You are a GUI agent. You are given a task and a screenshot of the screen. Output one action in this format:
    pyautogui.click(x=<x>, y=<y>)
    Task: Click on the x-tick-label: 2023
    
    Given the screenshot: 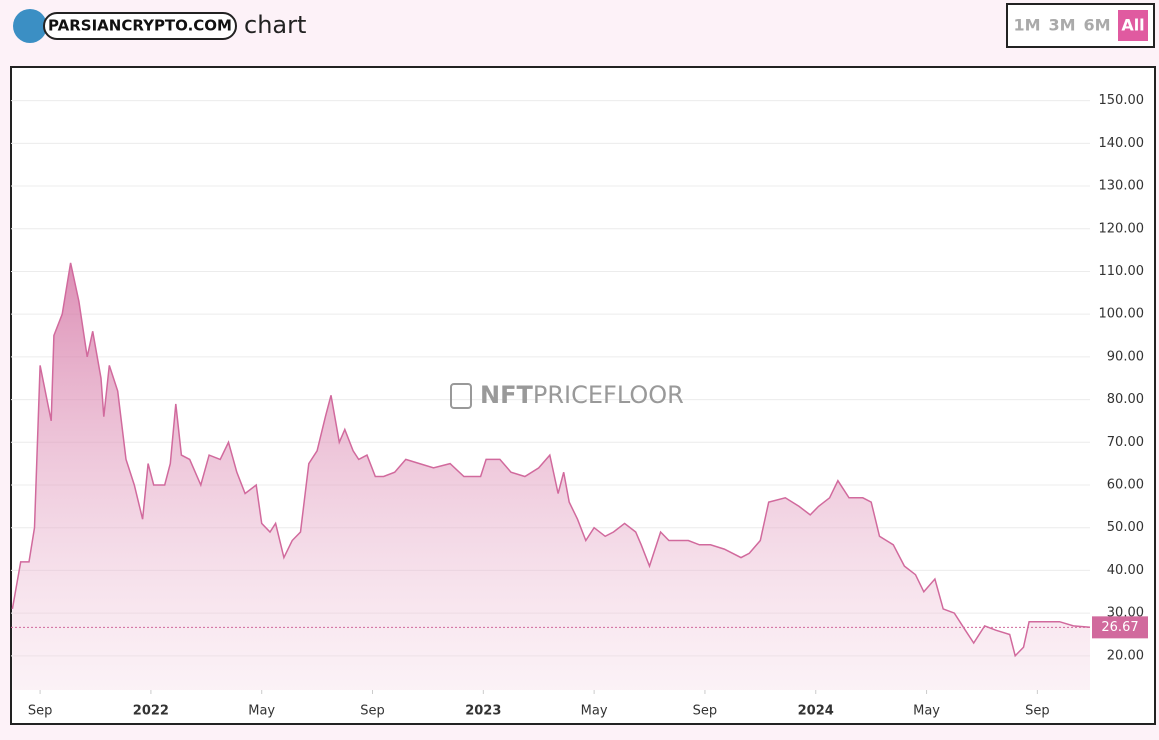 What is the action you would take?
    pyautogui.click(x=483, y=711)
    